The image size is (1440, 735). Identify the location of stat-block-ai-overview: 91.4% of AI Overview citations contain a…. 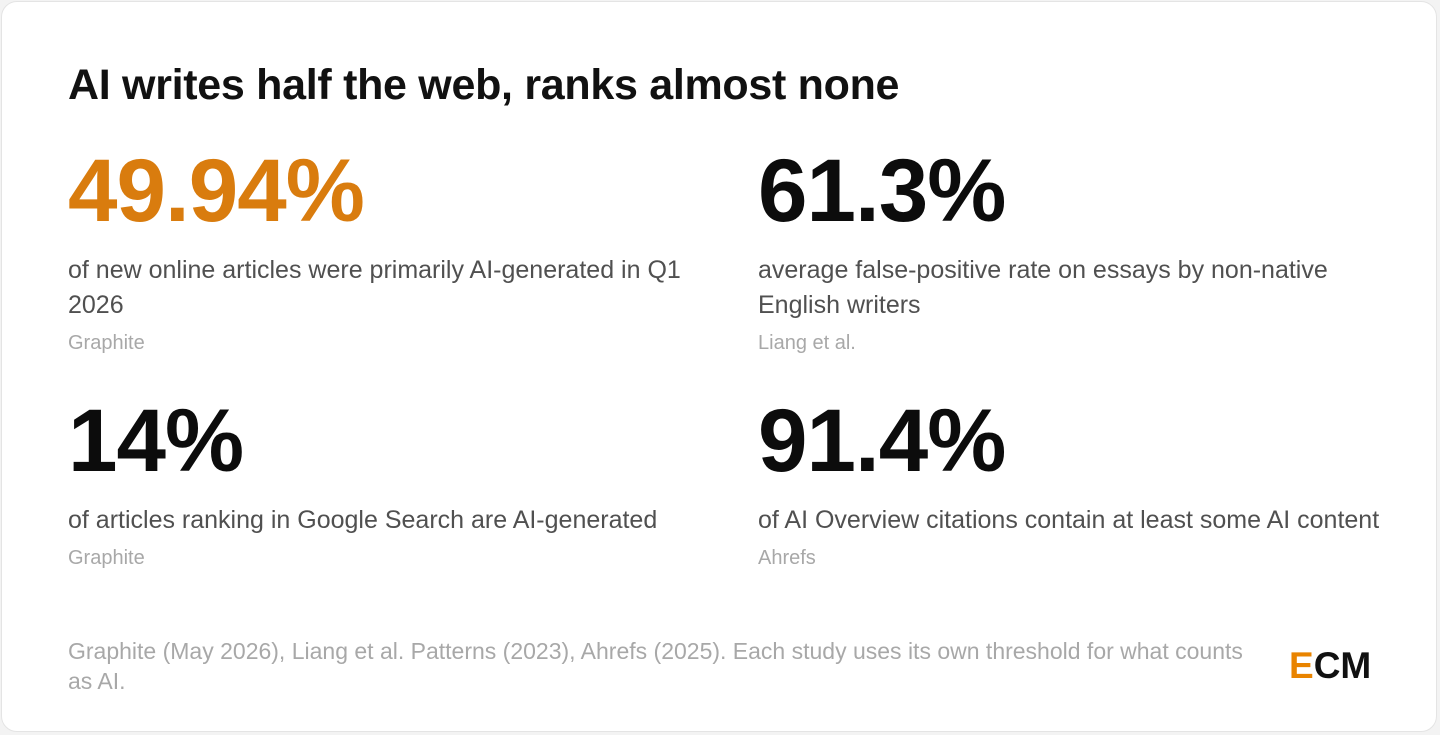
(1078, 482).